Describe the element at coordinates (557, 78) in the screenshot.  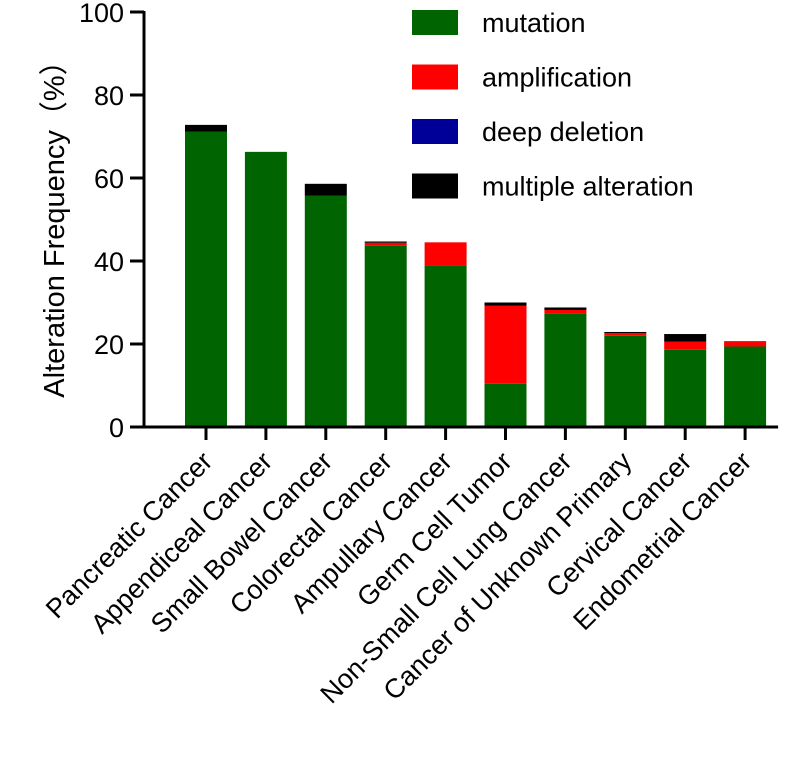
I see `legend-label-amplification: amplification` at that location.